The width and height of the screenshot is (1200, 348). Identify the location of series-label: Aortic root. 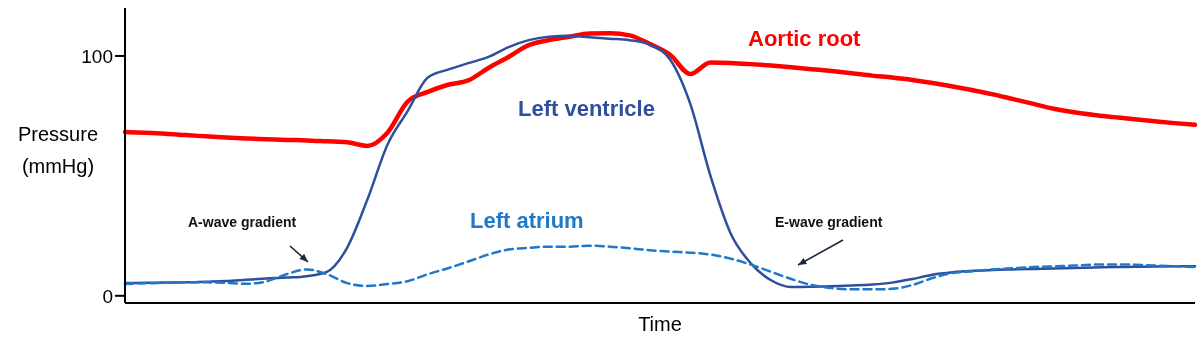
(804, 39).